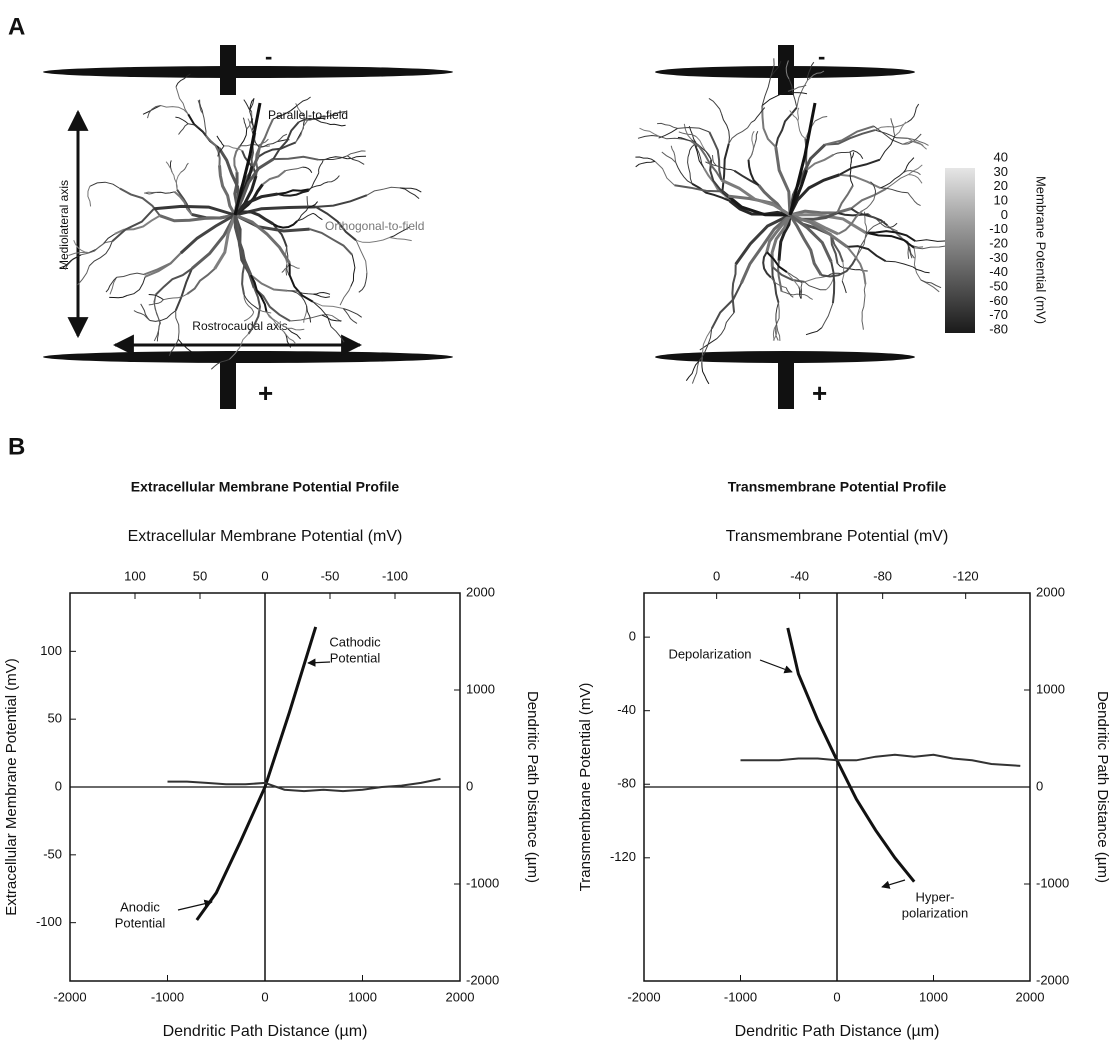 This screenshot has width=1117, height=1052. I want to click on polarity-label: +, so click(265, 393).